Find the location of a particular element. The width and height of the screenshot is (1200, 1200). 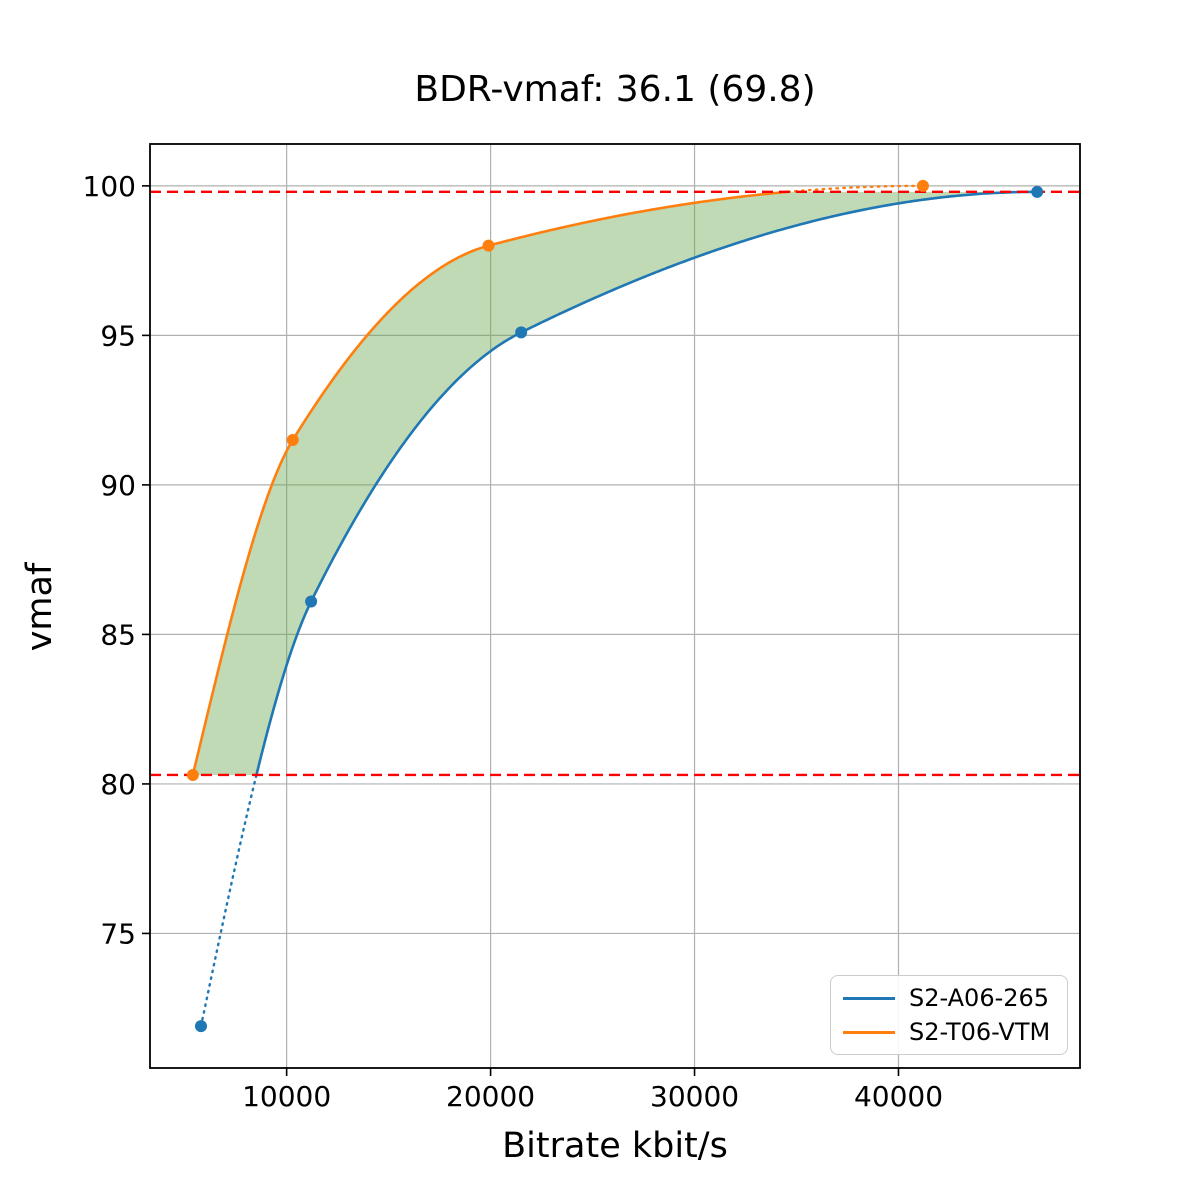

y-tick-label: 95 is located at coordinates (118, 335).